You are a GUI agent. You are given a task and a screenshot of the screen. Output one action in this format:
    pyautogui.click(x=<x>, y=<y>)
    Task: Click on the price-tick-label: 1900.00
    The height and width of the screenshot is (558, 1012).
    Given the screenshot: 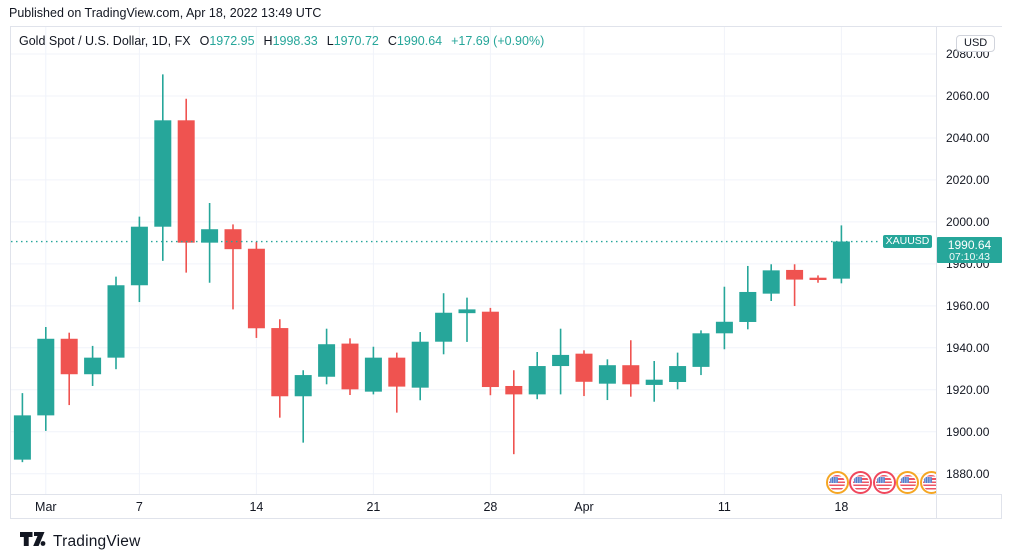 What is the action you would take?
    pyautogui.click(x=968, y=431)
    